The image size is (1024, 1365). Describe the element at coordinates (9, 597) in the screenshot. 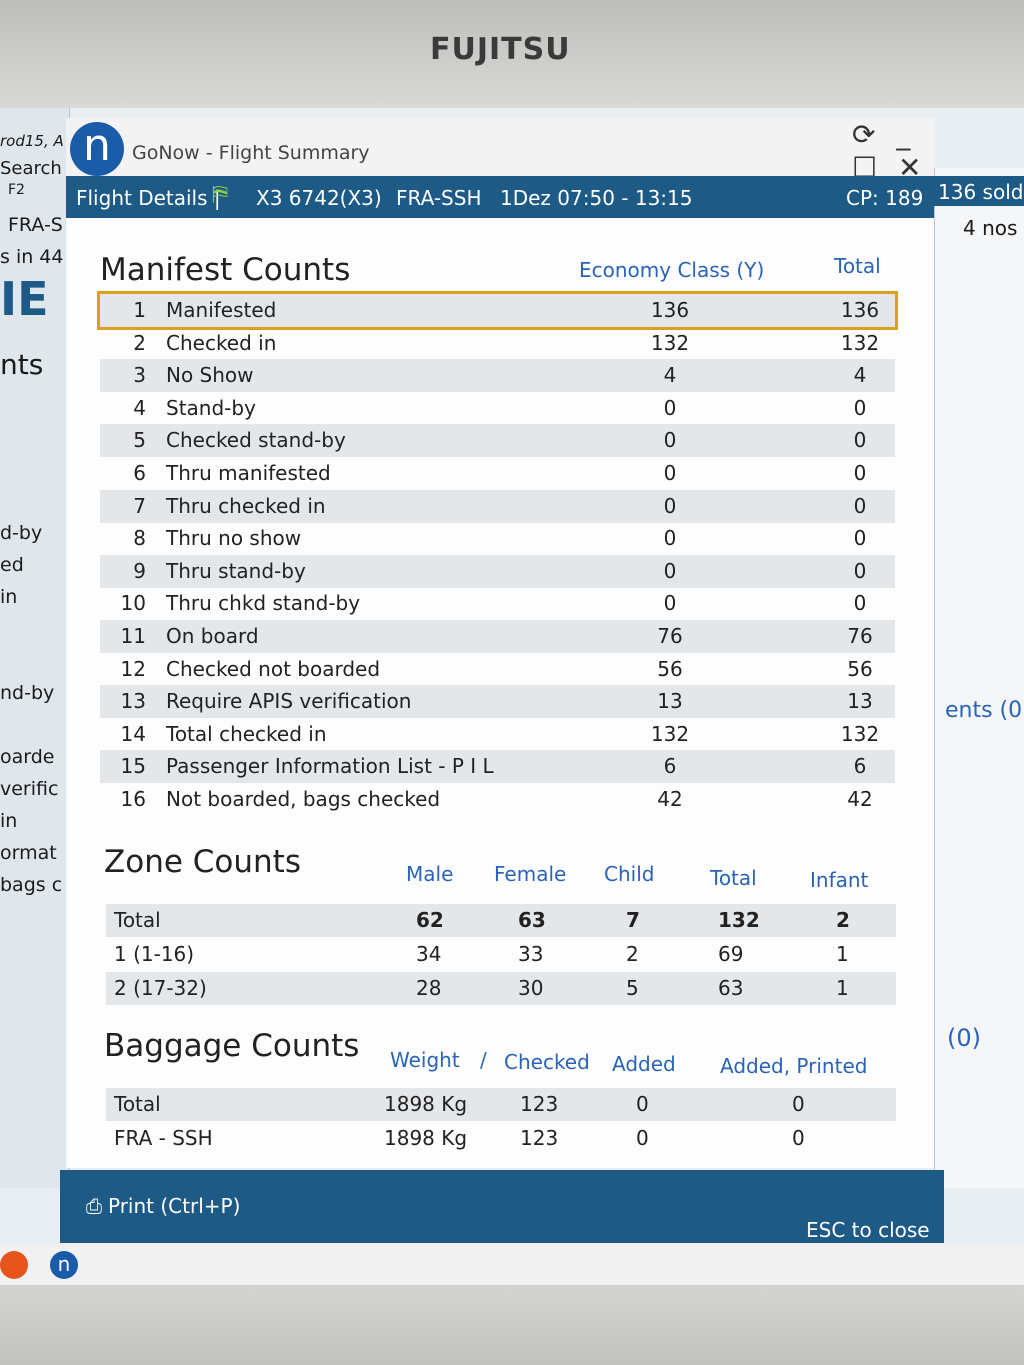

I see `bg-text: in` at that location.